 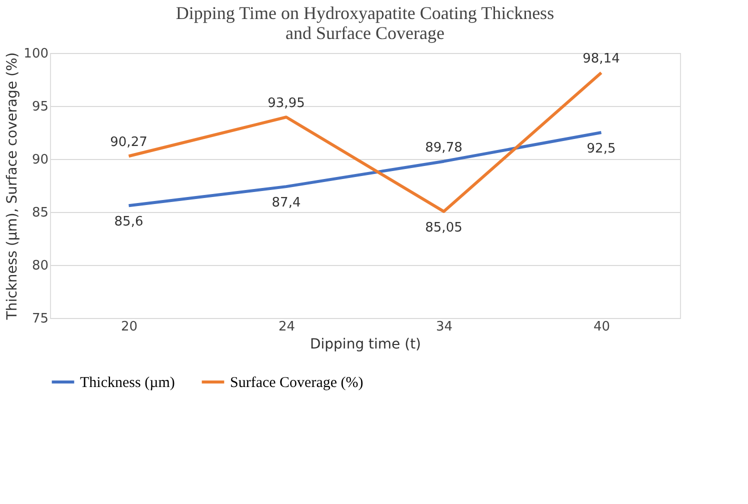 I want to click on chart-title: Dipping Time on Hydroxyapatite Coating Thickness and Surface Coverage, so click(x=365, y=23).